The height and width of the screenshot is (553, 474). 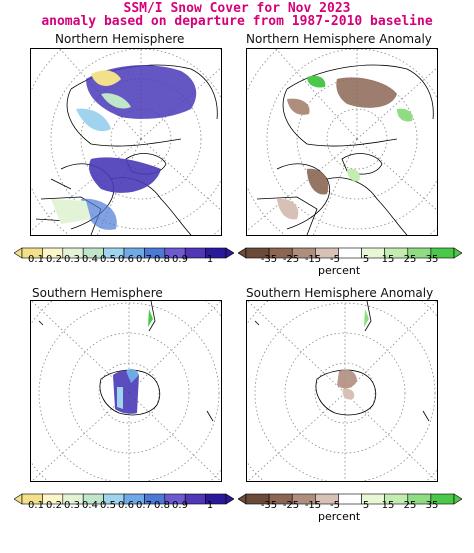 What do you see at coordinates (339, 516) in the screenshot?
I see `sh-anomaly-unit: percent` at bounding box center [339, 516].